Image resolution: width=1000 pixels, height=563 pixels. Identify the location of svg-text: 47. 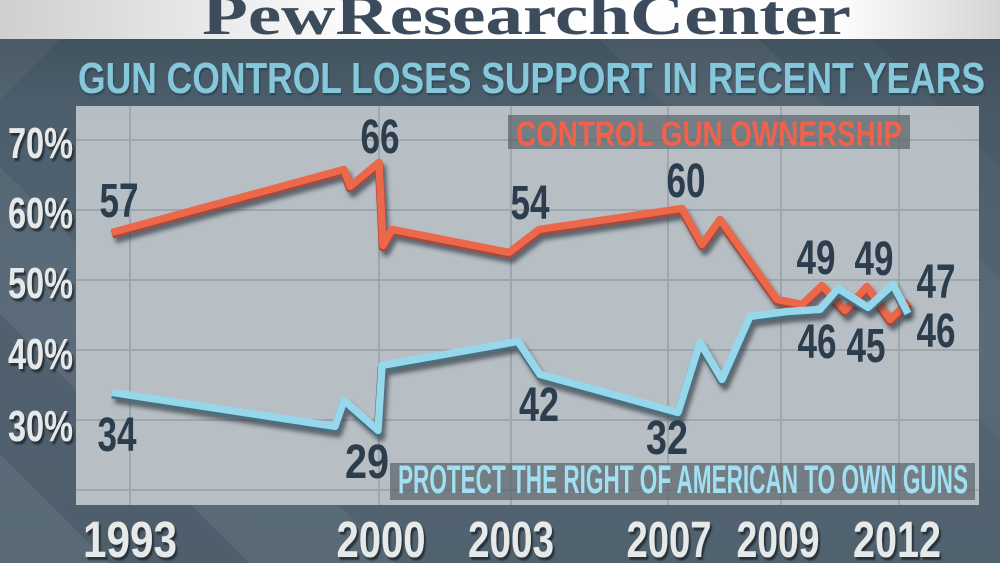
(936, 282).